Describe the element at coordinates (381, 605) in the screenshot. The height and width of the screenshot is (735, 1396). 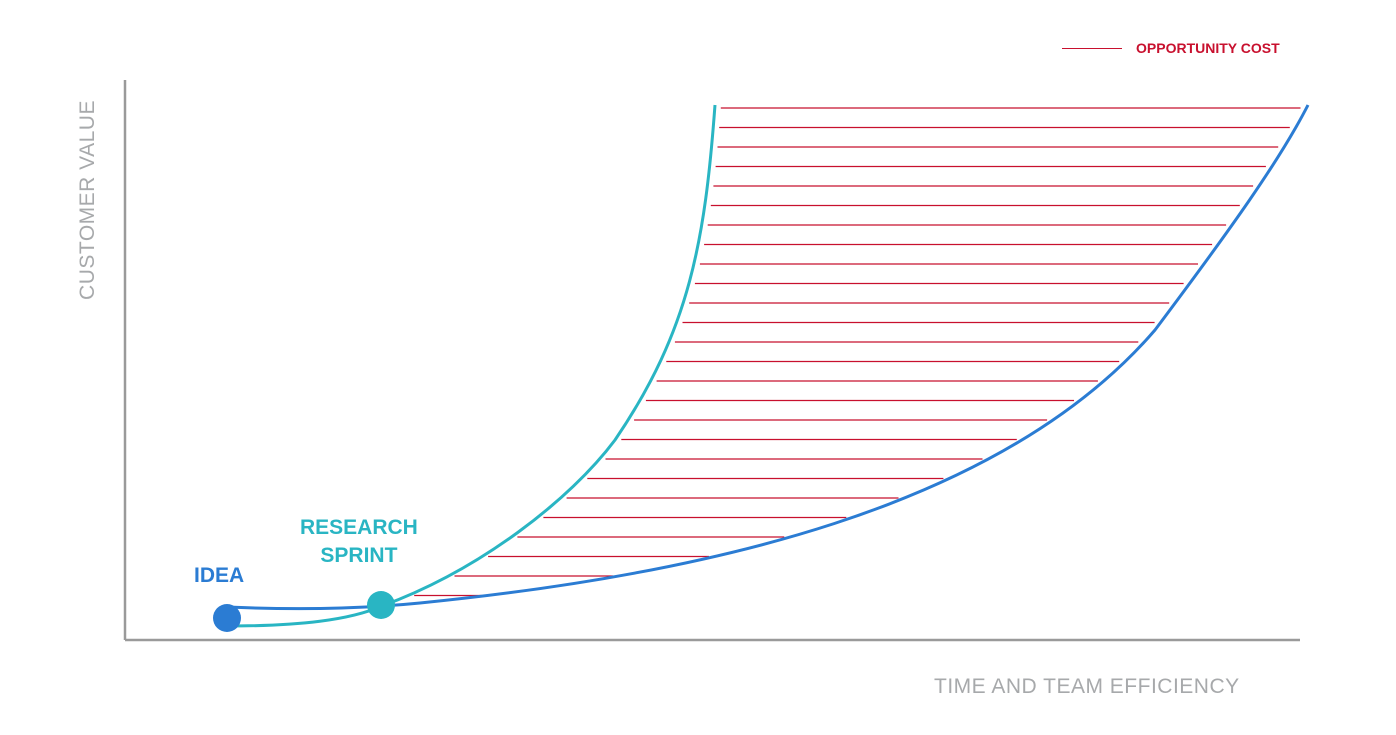
I see `research-sprint-point` at that location.